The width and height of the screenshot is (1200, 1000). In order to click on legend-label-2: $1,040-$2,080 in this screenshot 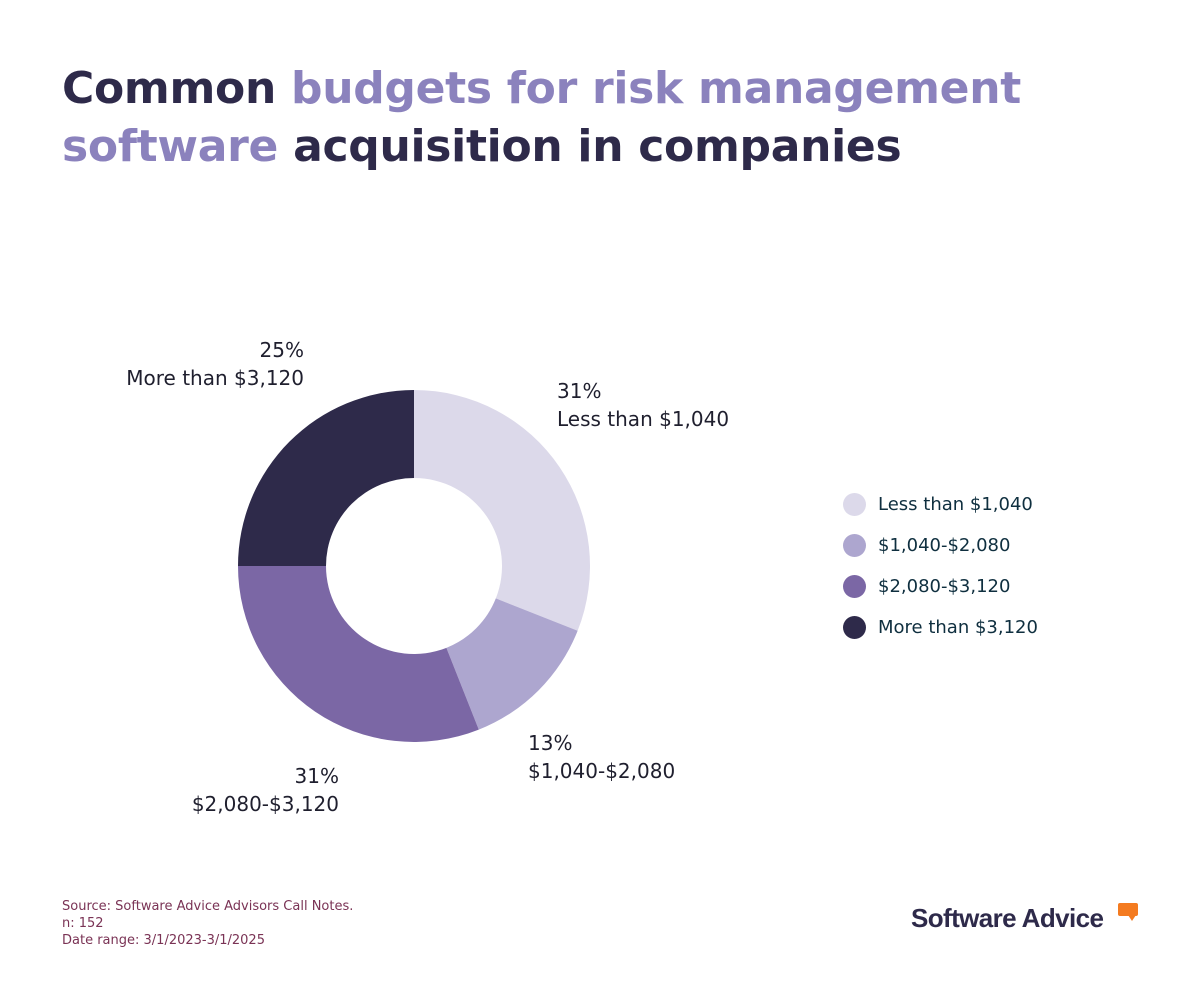, I will do `click(944, 545)`.